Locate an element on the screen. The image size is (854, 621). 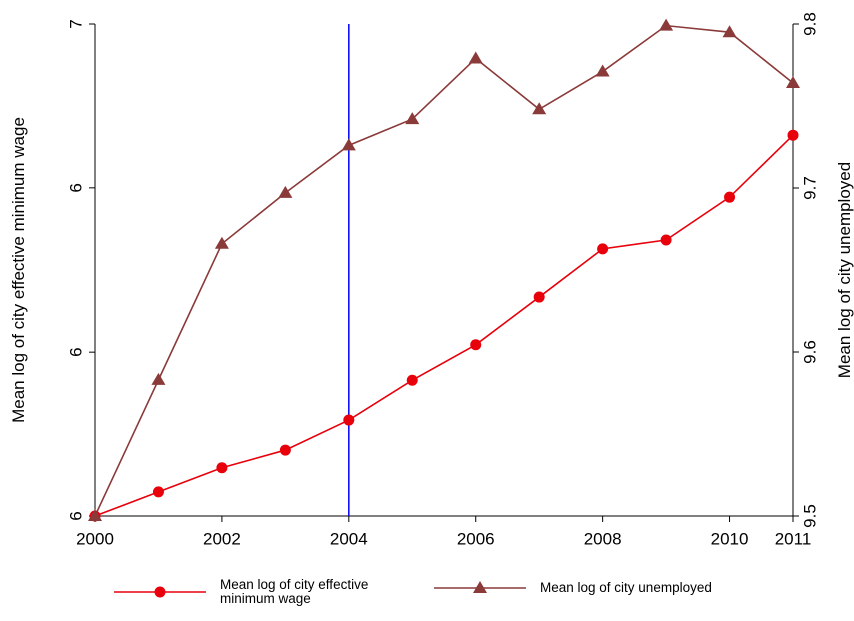
x-tick-label: 2008 is located at coordinates (603, 538).